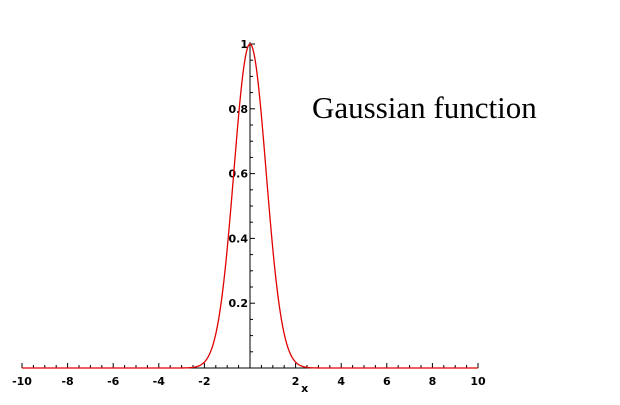 Image resolution: width=620 pixels, height=405 pixels. Describe the element at coordinates (22, 381) in the screenshot. I see `x-tick-label: -10` at that location.